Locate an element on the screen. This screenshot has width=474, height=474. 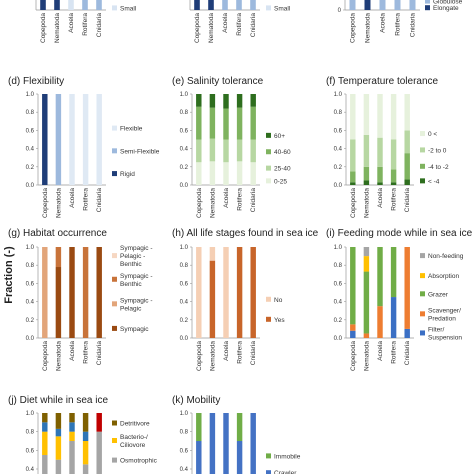
legend-label: Globulose is located at coordinates (448, 3).